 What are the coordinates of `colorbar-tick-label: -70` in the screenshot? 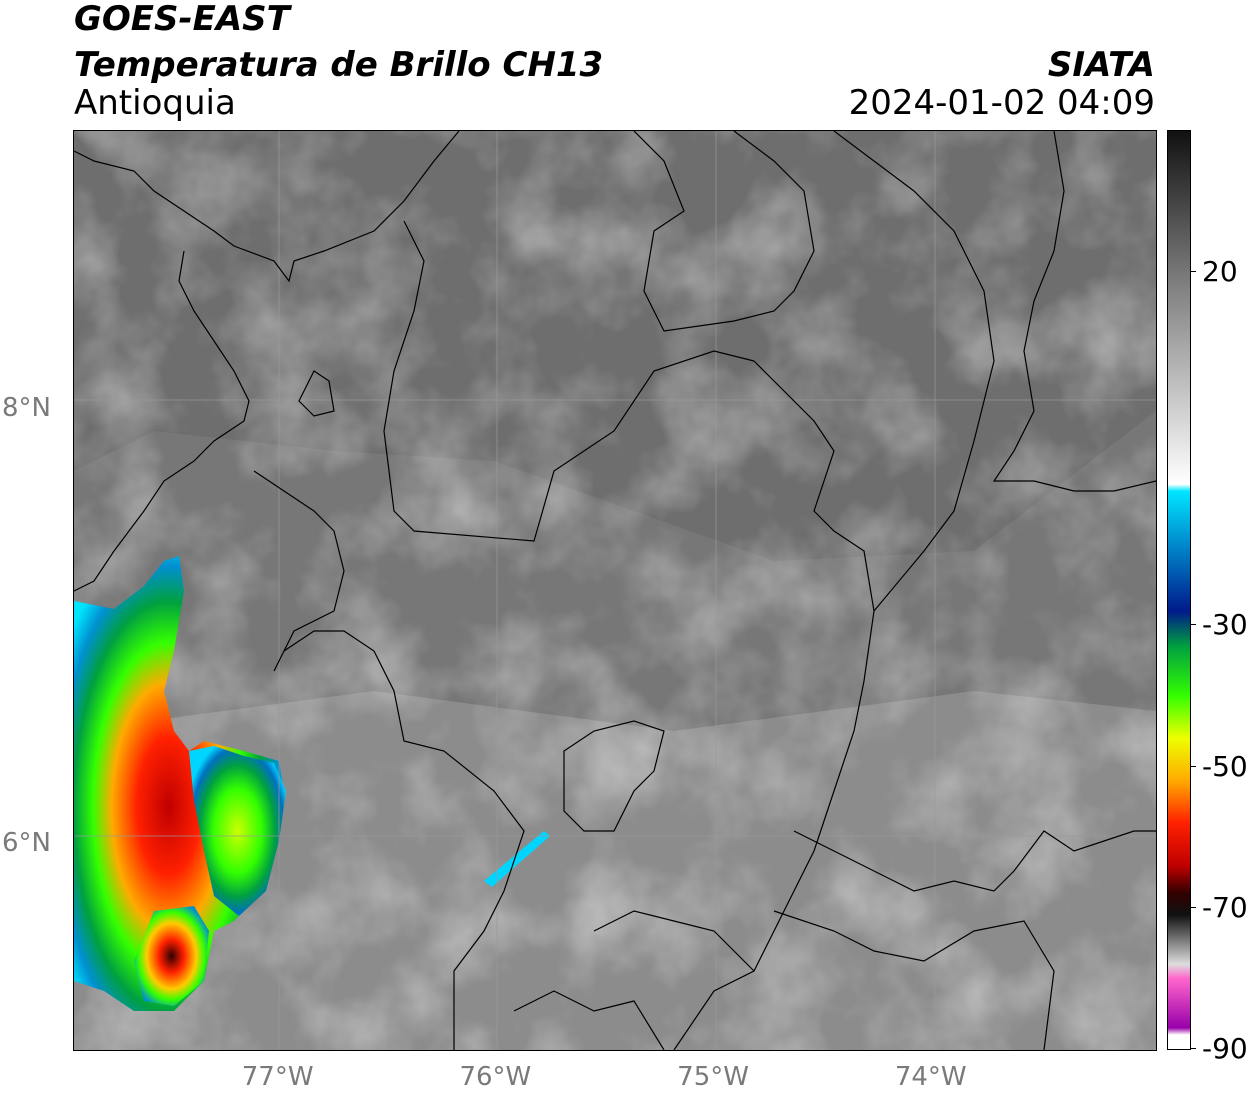 It's located at (1225, 907).